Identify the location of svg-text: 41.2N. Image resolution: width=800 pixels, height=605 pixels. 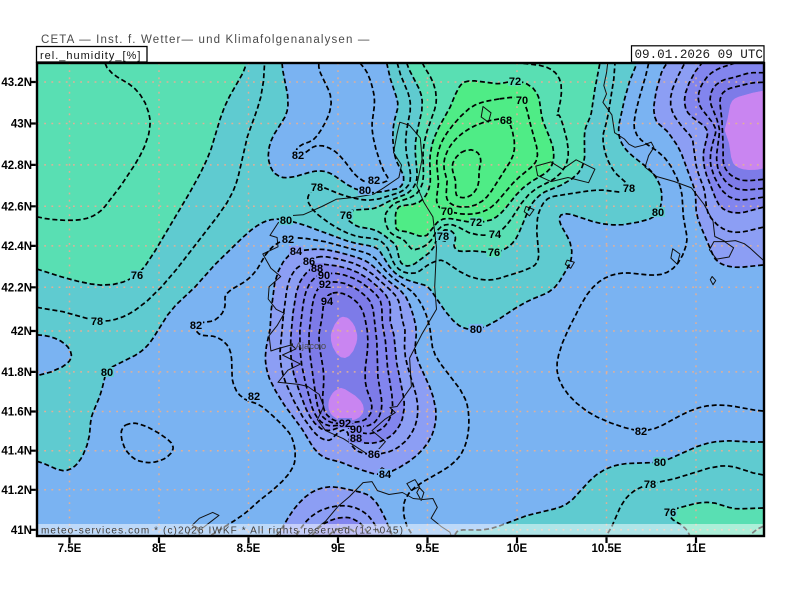
(16, 491).